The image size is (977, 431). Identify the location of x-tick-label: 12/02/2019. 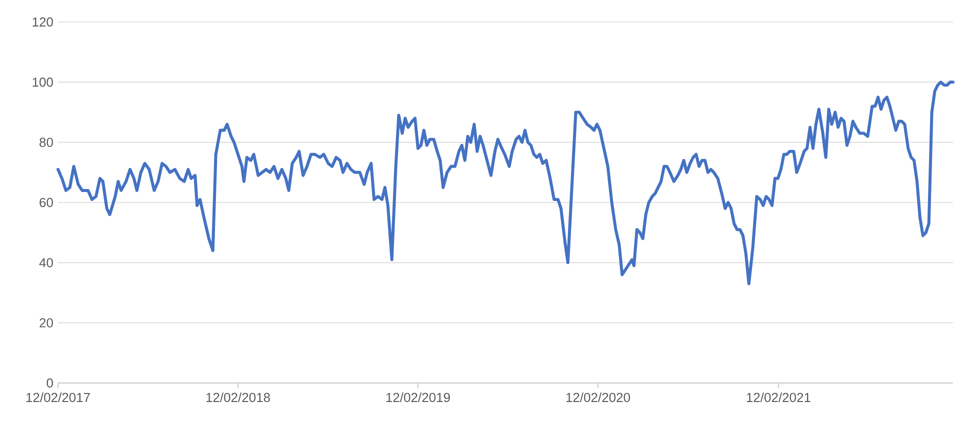
(418, 397).